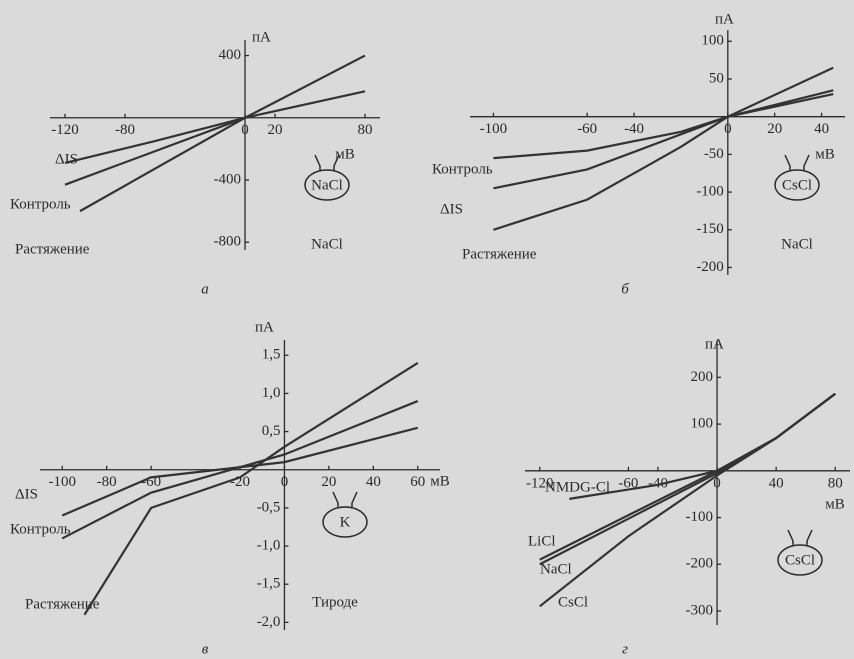 This screenshot has height=659, width=854. I want to click on y-tick-label: -2,0, so click(269, 622).